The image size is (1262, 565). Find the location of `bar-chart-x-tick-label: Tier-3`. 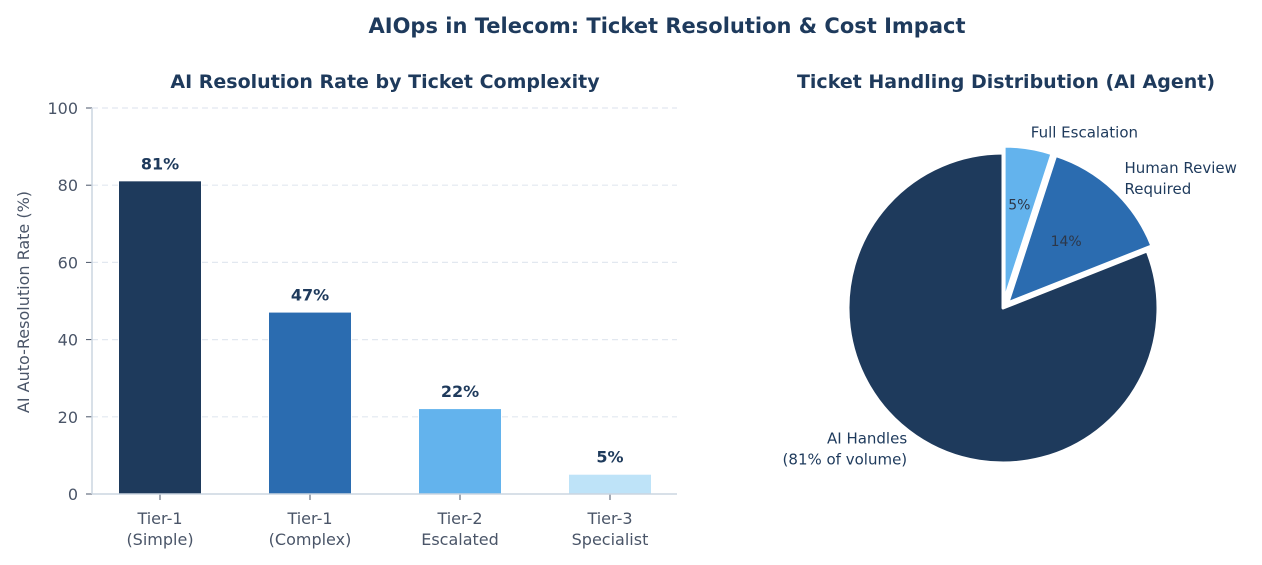

bar-chart-x-tick-label: Tier-3 is located at coordinates (609, 518).